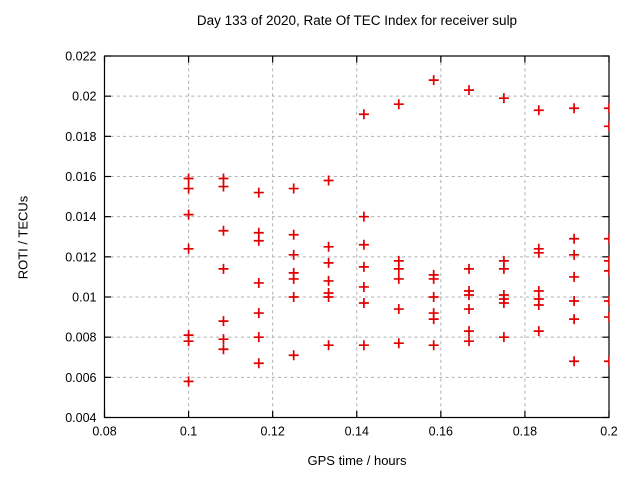  What do you see at coordinates (80, 257) in the screenshot?
I see `y-tick-label: 0.012` at bounding box center [80, 257].